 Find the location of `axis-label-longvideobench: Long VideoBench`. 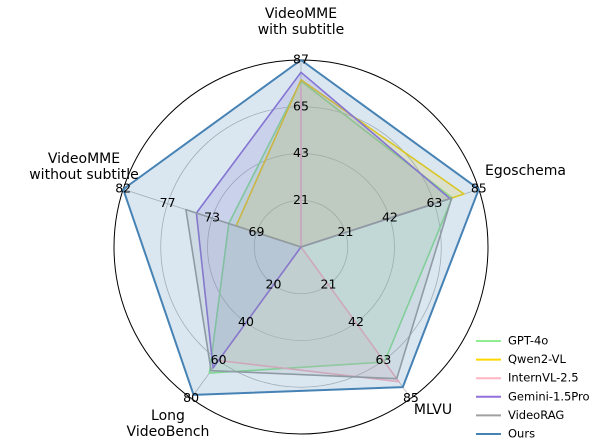

axis-label-longvideobench: Long VideoBench is located at coordinates (168, 424).